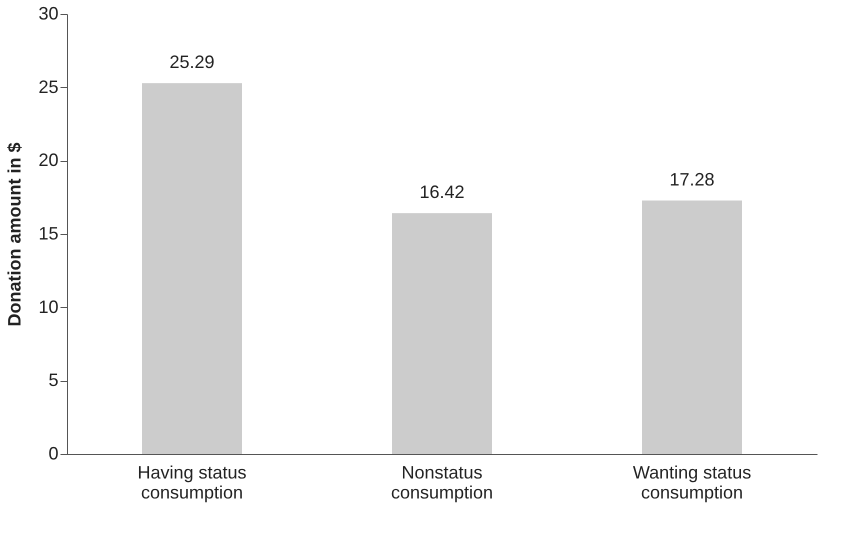  What do you see at coordinates (48, 306) in the screenshot?
I see `y-tick-label: 10` at bounding box center [48, 306].